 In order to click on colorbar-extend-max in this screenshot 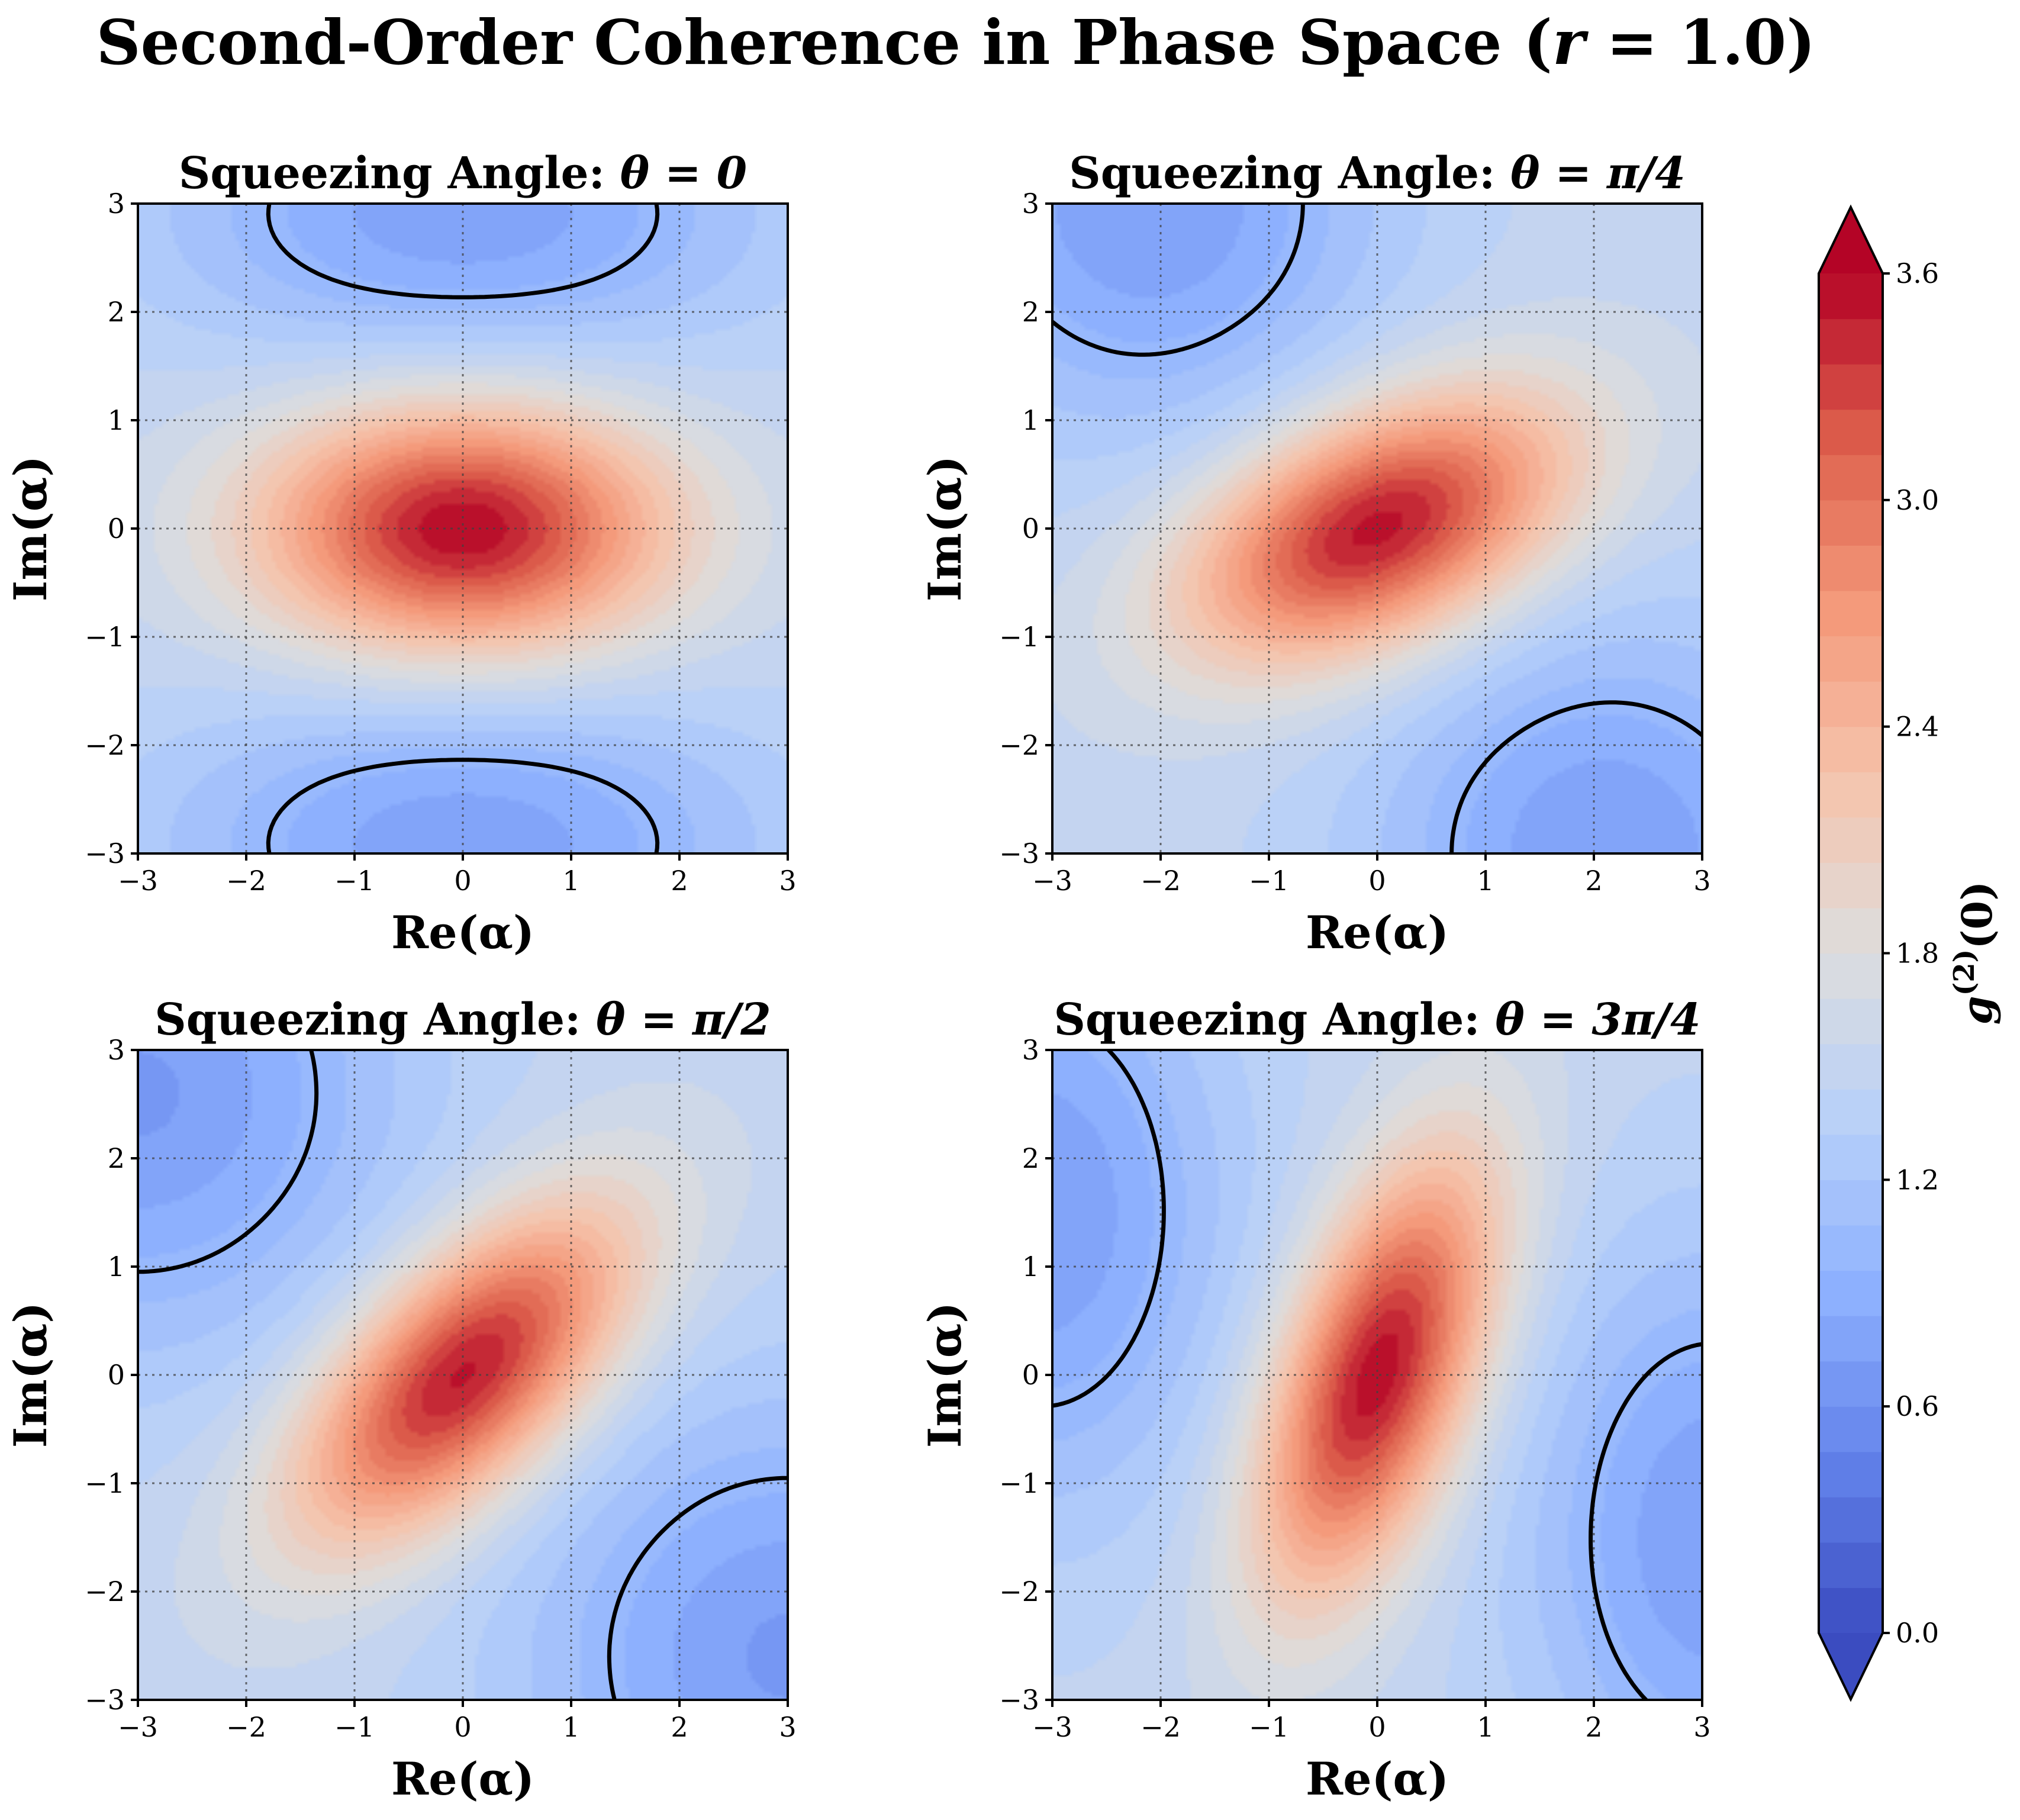, I will do `click(1851, 240)`.